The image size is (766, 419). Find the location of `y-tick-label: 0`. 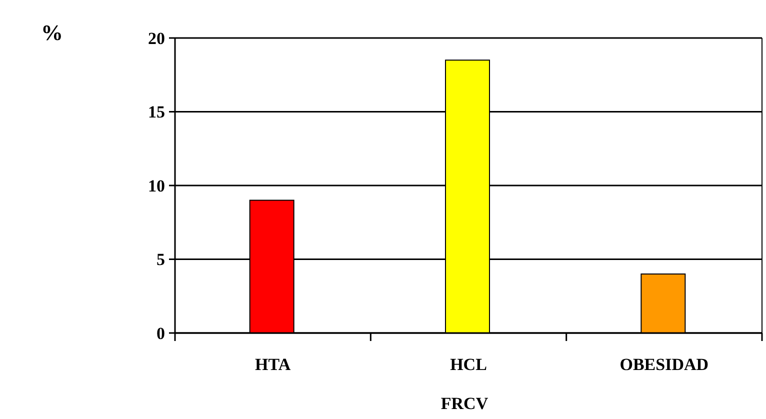

y-tick-label: 0 is located at coordinates (160, 333).